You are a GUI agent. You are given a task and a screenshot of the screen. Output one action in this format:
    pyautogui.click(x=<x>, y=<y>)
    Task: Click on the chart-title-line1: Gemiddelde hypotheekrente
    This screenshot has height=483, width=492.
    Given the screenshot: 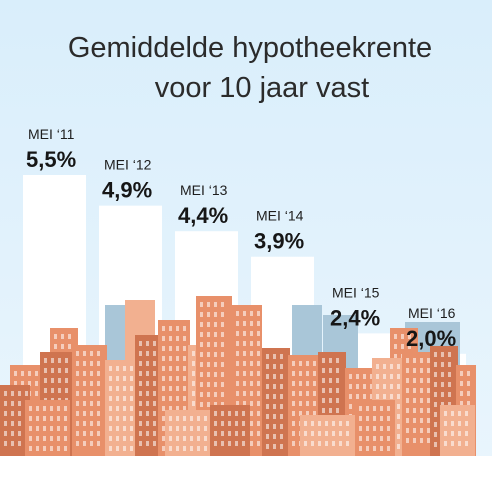 What is the action you would take?
    pyautogui.click(x=250, y=48)
    